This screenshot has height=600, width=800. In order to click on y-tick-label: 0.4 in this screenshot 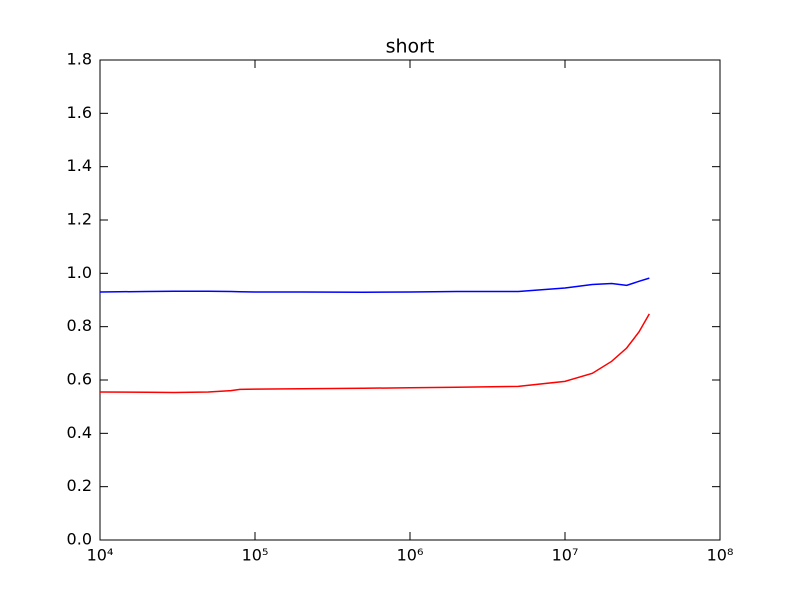, I will do `click(79, 432)`.